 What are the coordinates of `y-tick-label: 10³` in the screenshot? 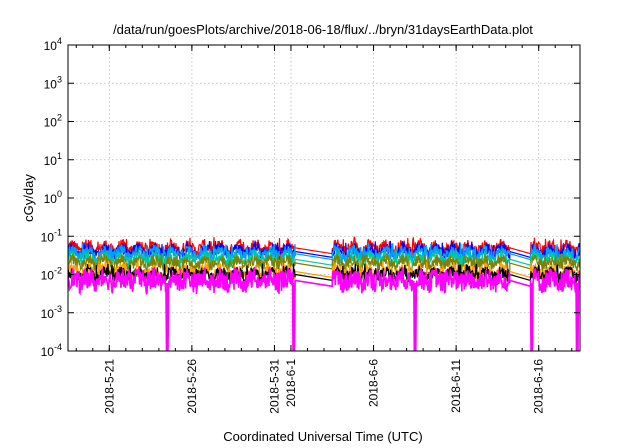 It's located at (53, 82).